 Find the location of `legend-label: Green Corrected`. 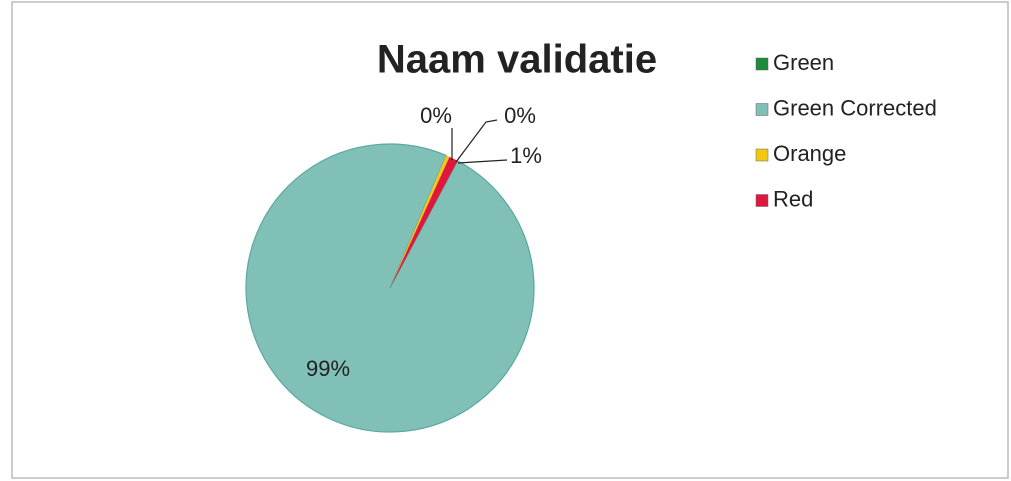

legend-label: Green Corrected is located at coordinates (855, 107).